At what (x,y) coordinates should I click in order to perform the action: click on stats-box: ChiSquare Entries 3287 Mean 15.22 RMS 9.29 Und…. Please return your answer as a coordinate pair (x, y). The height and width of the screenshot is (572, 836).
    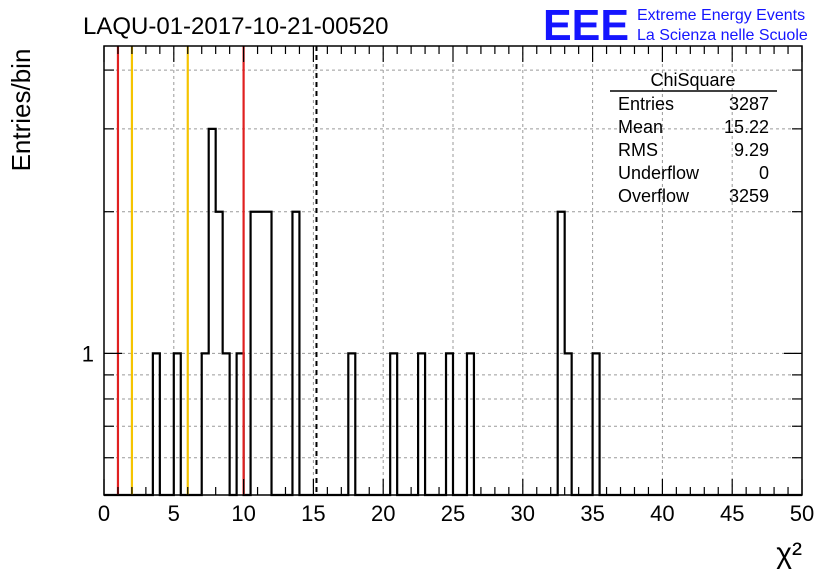
    Looking at the image, I should click on (693, 138).